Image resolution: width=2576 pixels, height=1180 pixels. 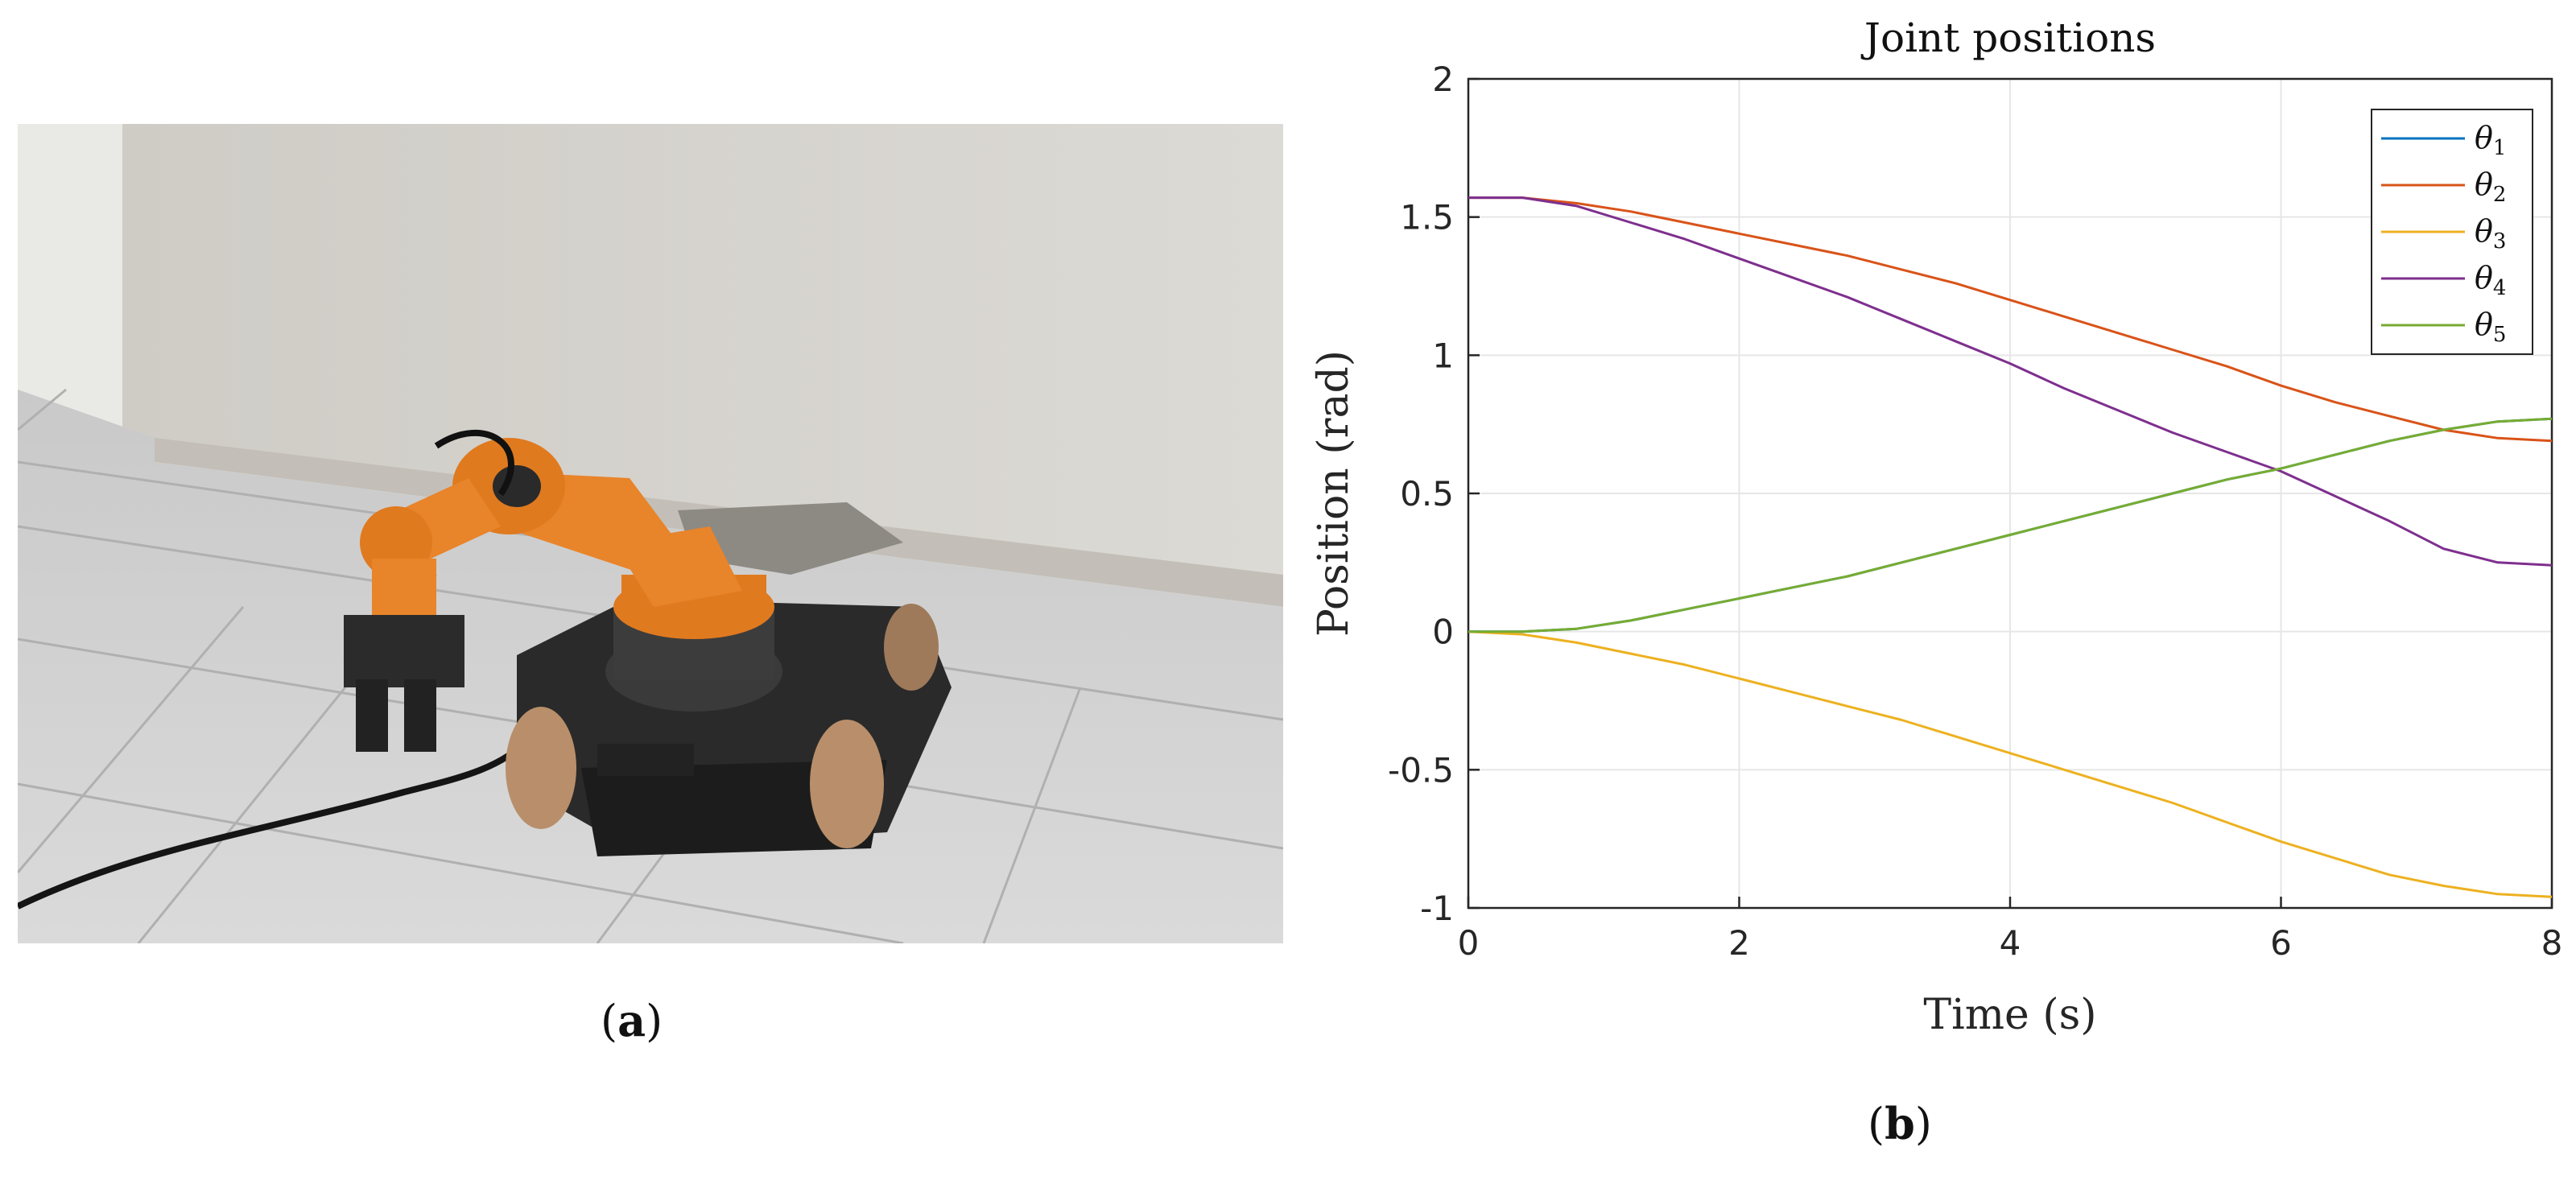 I want to click on panel-a-label: (a), so click(x=632, y=1020).